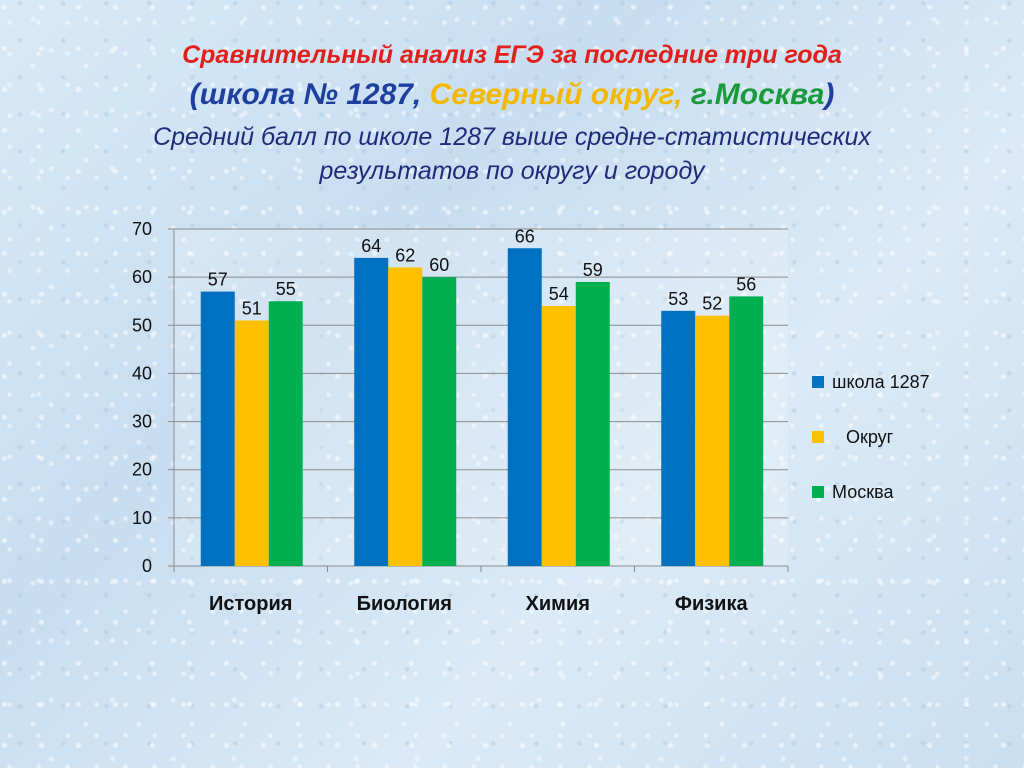  What do you see at coordinates (558, 604) in the screenshot?
I see `x-tick-label: Химия` at bounding box center [558, 604].